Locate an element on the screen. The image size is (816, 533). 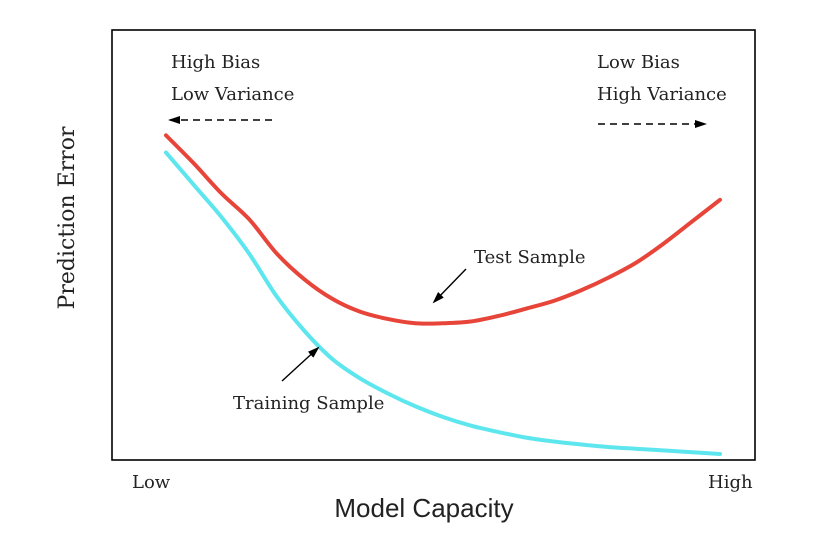
test-sample-pointer is located at coordinates (449, 286).